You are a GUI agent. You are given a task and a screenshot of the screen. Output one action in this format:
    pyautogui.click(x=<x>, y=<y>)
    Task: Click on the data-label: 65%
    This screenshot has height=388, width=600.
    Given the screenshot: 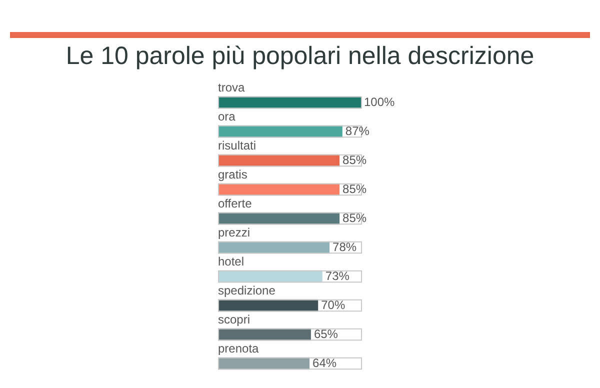 What is the action you would take?
    pyautogui.click(x=326, y=333)
    